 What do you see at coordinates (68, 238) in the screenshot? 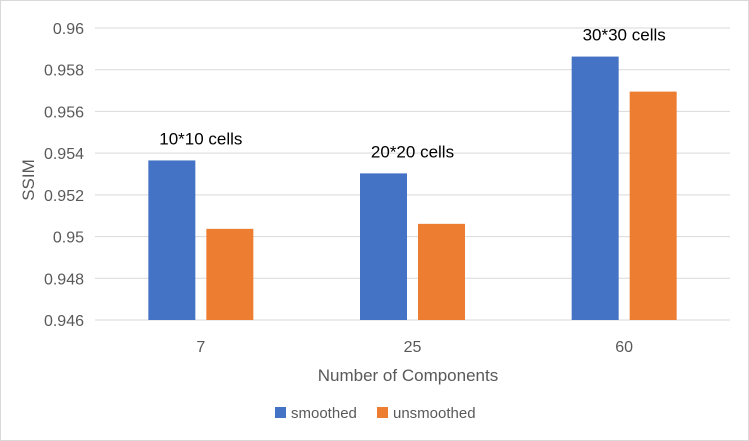
I see `y-tick-label: 0.95` at bounding box center [68, 238].